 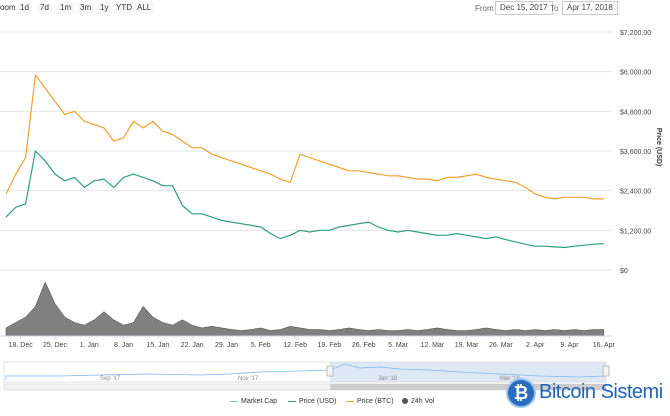 I want to click on legend-dot-icon, so click(x=405, y=401).